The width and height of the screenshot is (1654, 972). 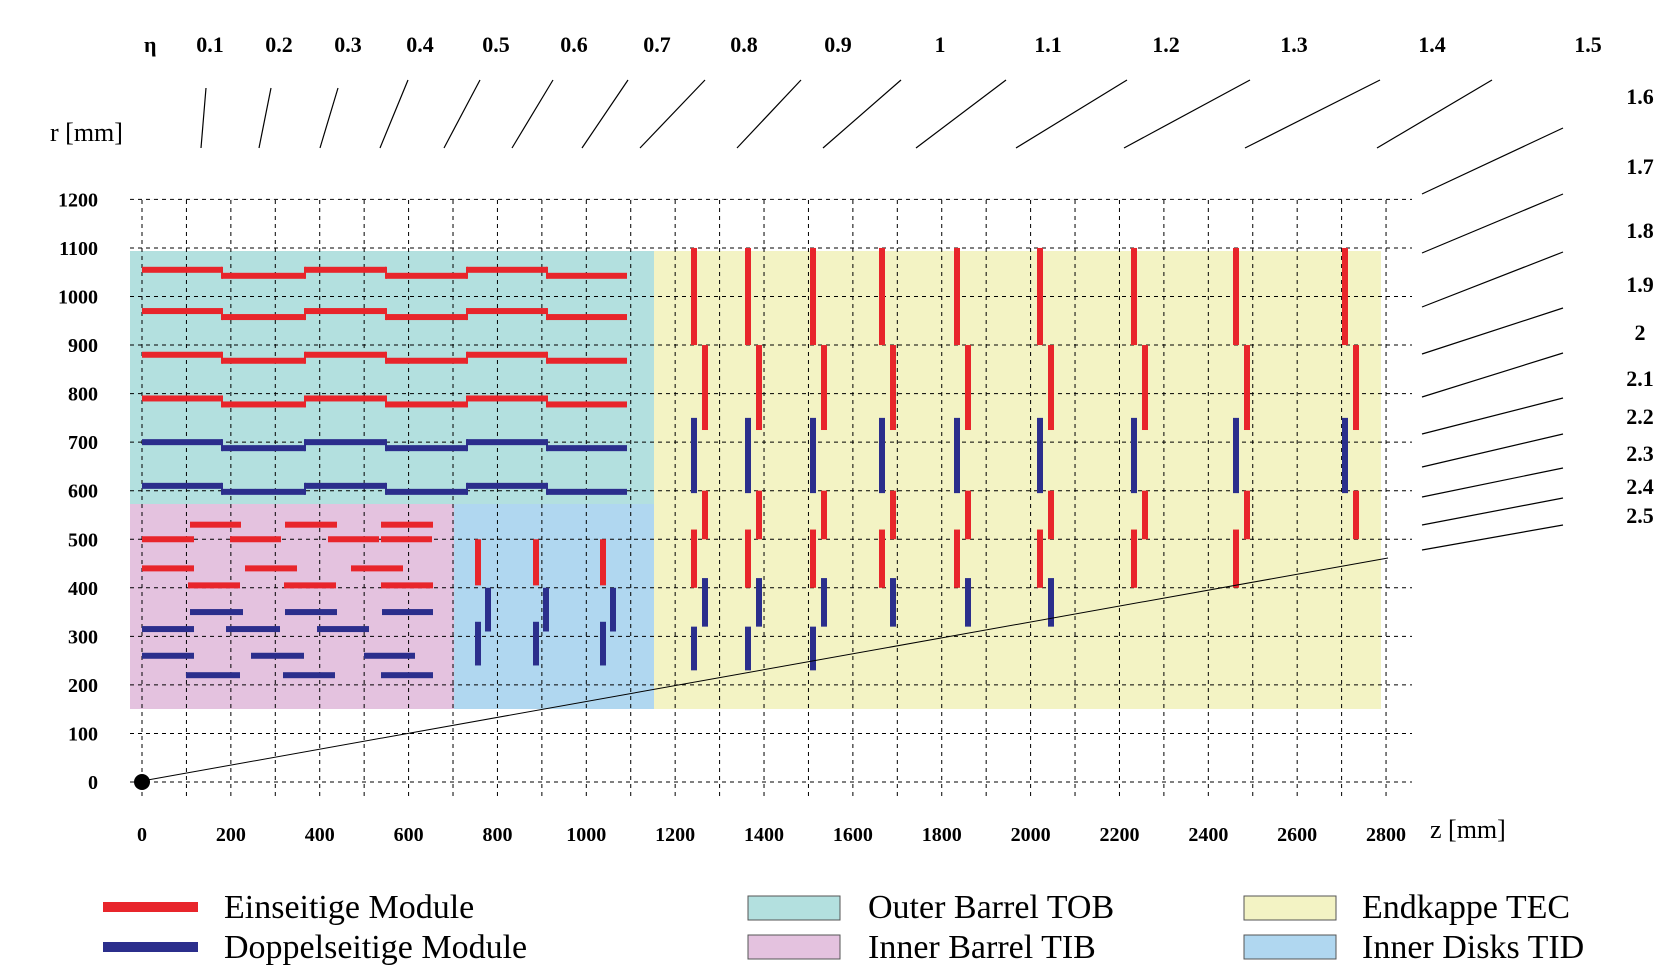 What do you see at coordinates (1640, 332) in the screenshot?
I see `eta-label: 2` at bounding box center [1640, 332].